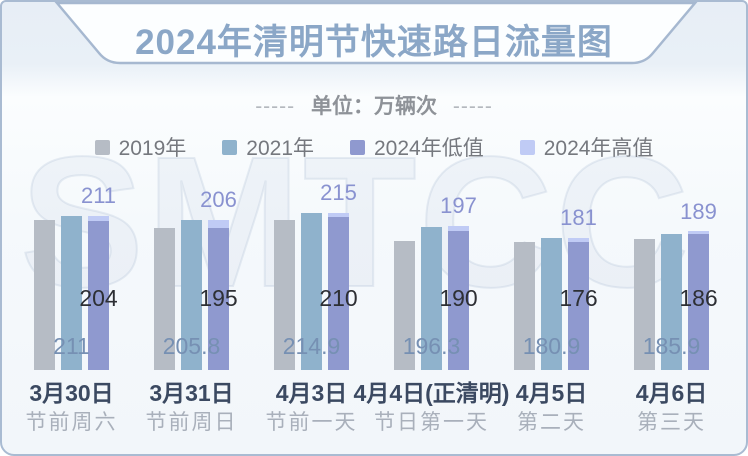 The height and width of the screenshot is (456, 748). Describe the element at coordinates (191, 422) in the screenshot. I see `axis-desc-label: 节前周日` at that location.